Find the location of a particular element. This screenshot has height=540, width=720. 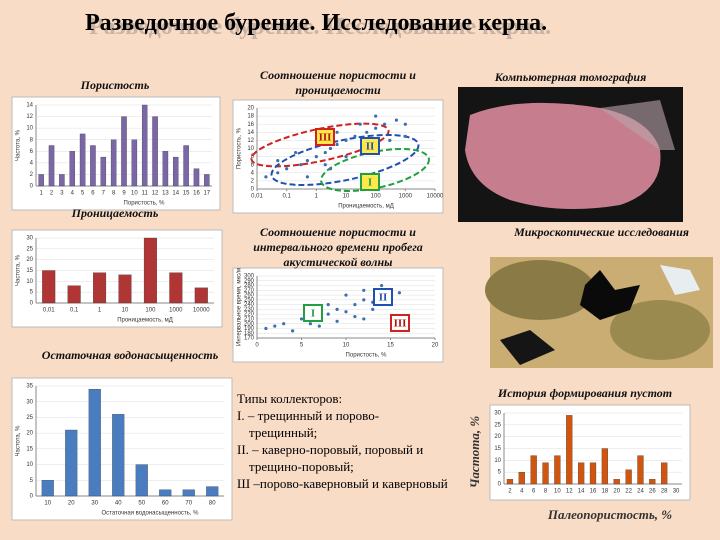

x-tick-label: 10 is located at coordinates (125, 311).